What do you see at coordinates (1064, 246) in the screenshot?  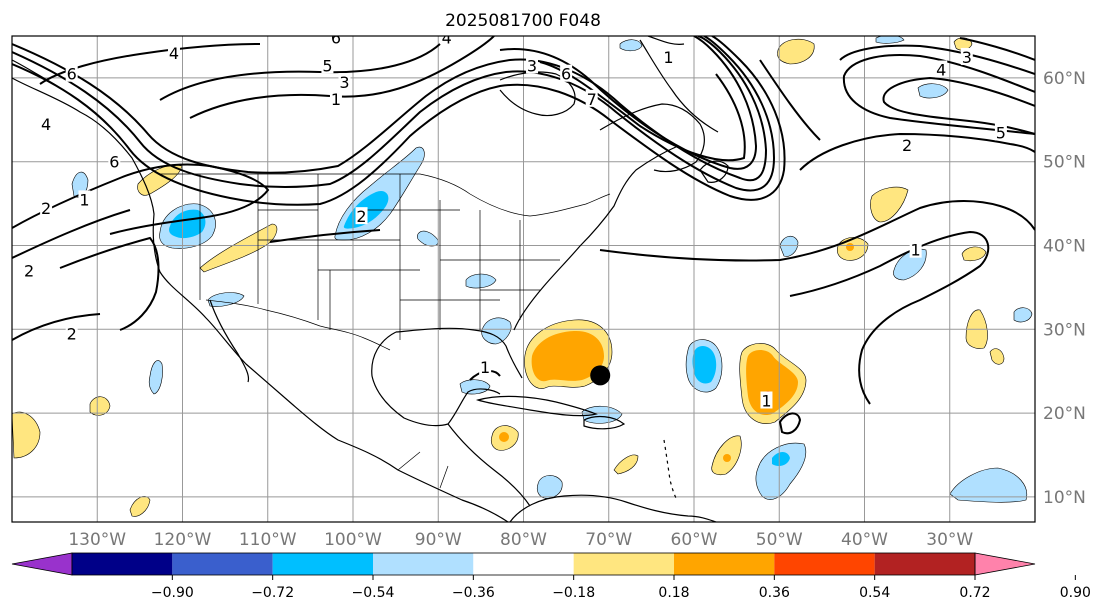 I see `lat-tick-label: 40°N` at bounding box center [1064, 246].